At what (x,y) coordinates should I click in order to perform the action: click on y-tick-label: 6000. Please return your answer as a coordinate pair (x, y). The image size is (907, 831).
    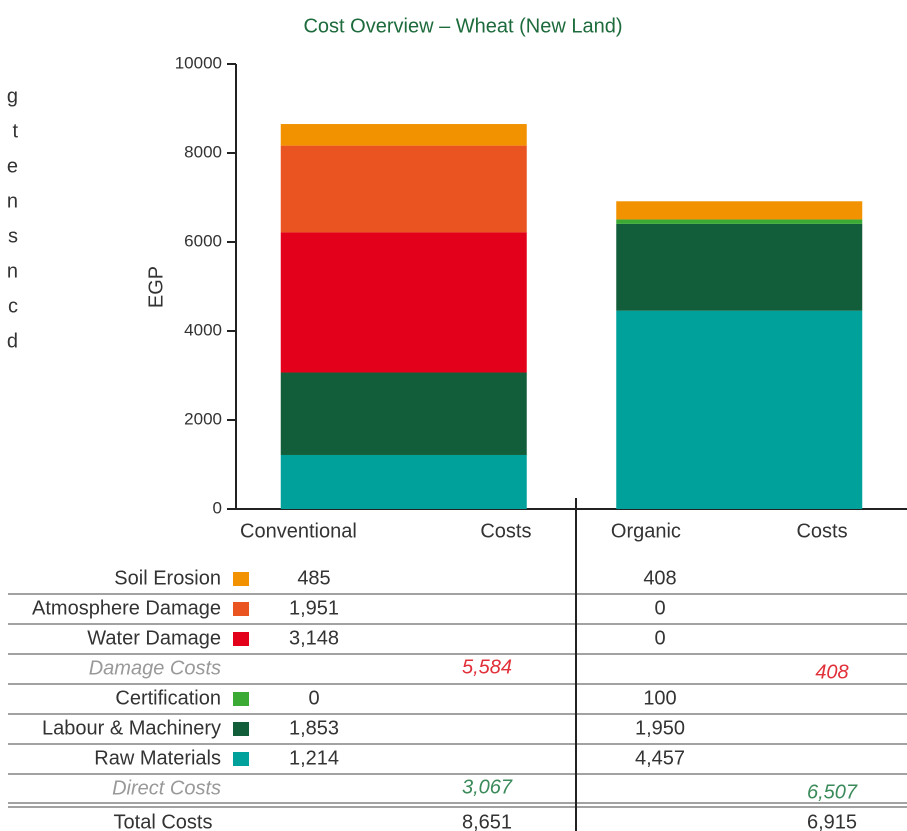
    Looking at the image, I should click on (203, 240).